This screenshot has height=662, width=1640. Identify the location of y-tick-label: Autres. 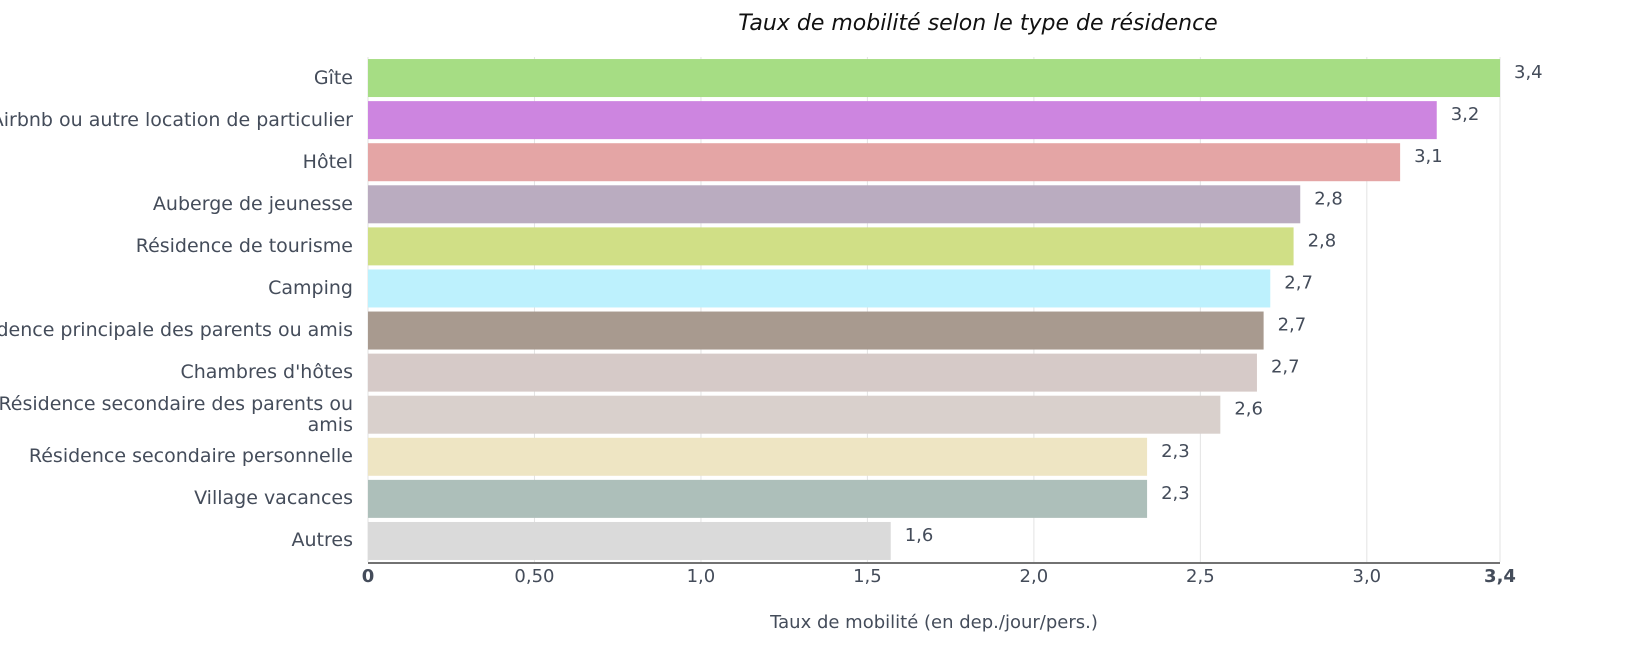
(322, 540).